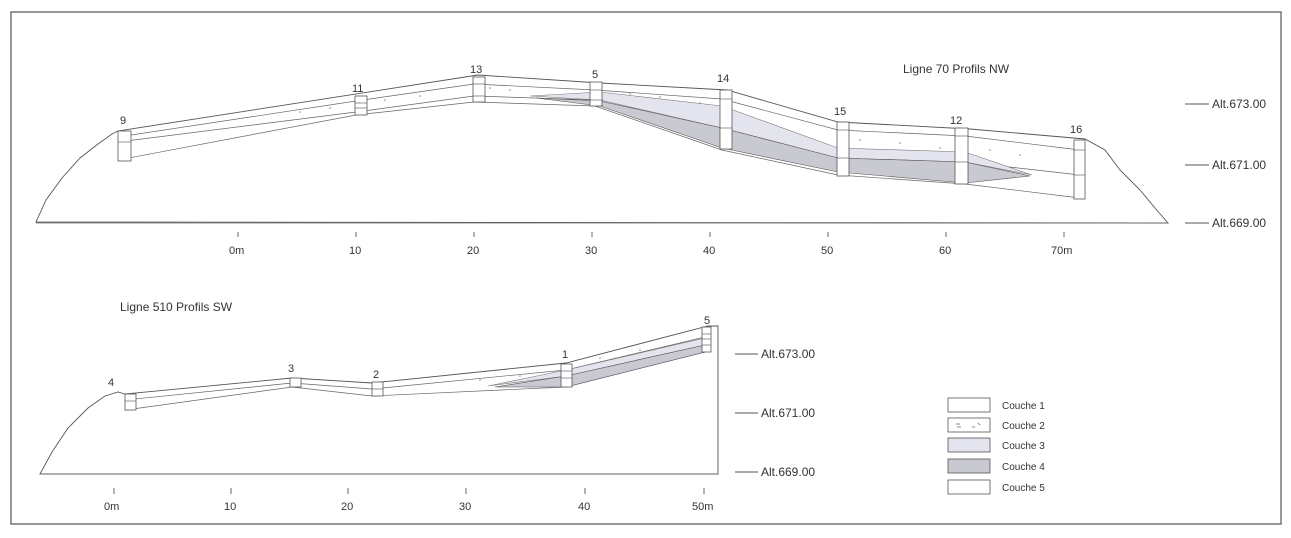 Image resolution: width=1291 pixels, height=538 pixels. What do you see at coordinates (788, 413) in the screenshot?
I see `bottom-altitude-671: Alt.671.00` at bounding box center [788, 413].